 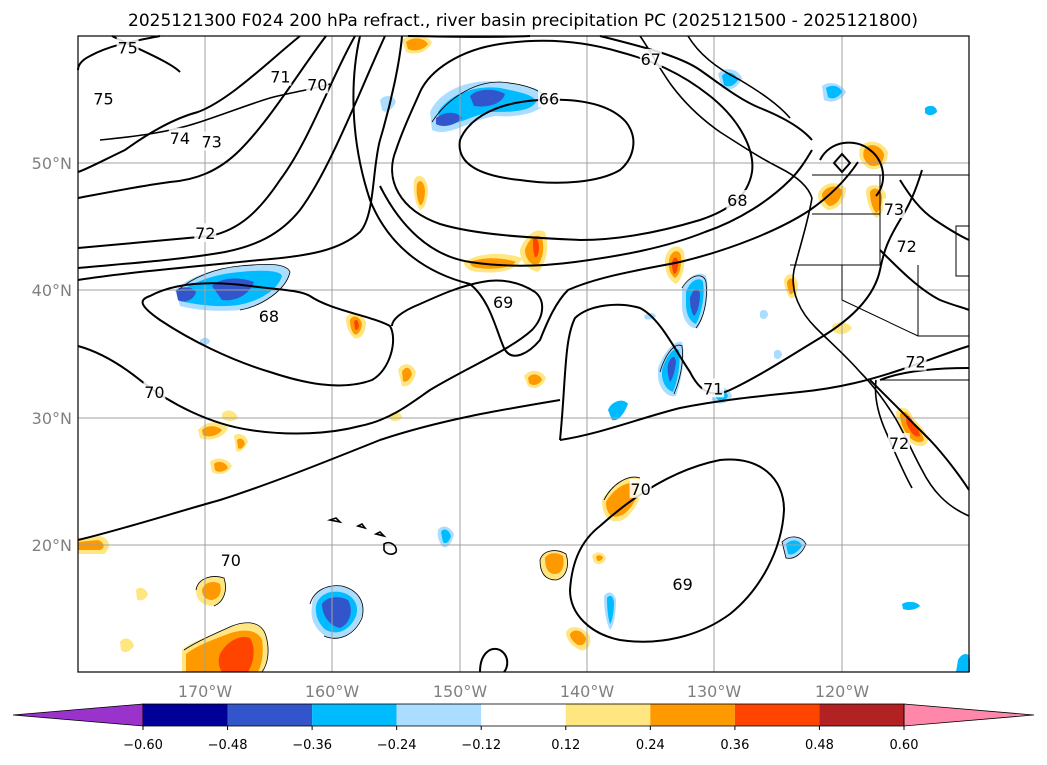 I want to click on lon-tick-label: 170°W, so click(x=205, y=691).